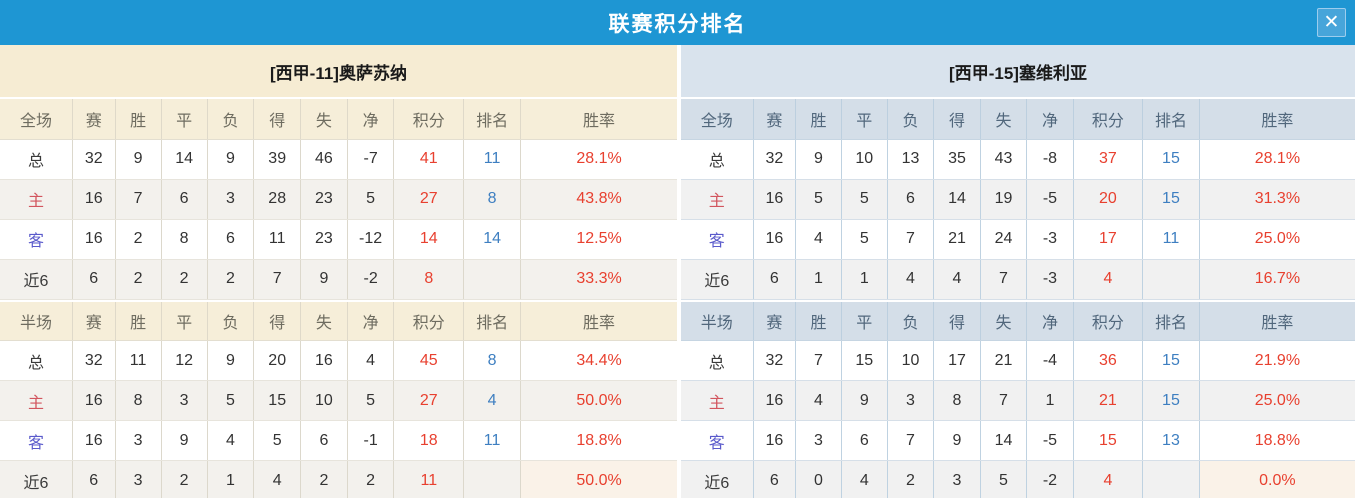 Image resolution: width=1355 pixels, height=498 pixels. I want to click on column-header-row: 半场赛胜平负得失净积分 排名 胜率, so click(1018, 320).